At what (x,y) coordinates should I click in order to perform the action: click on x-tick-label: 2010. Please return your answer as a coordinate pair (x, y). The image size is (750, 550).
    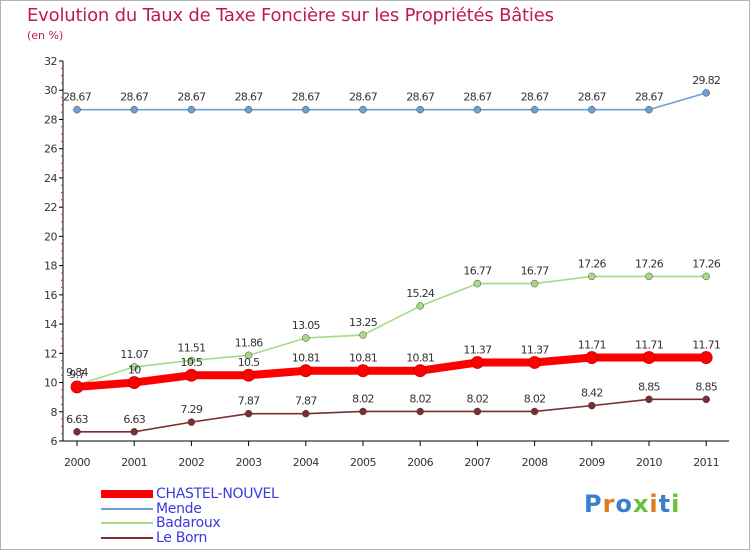
    Looking at the image, I should click on (649, 462).